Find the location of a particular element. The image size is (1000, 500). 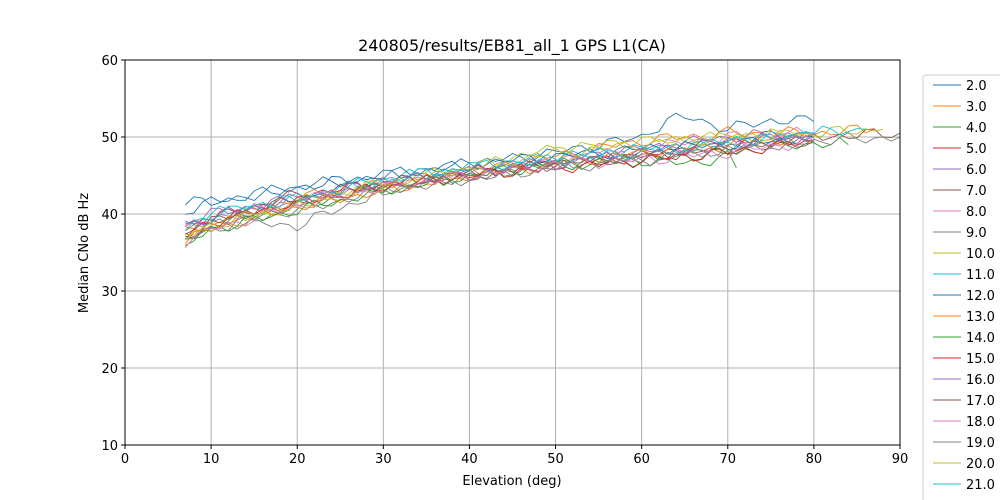

legend-label: 7.0 is located at coordinates (976, 191).